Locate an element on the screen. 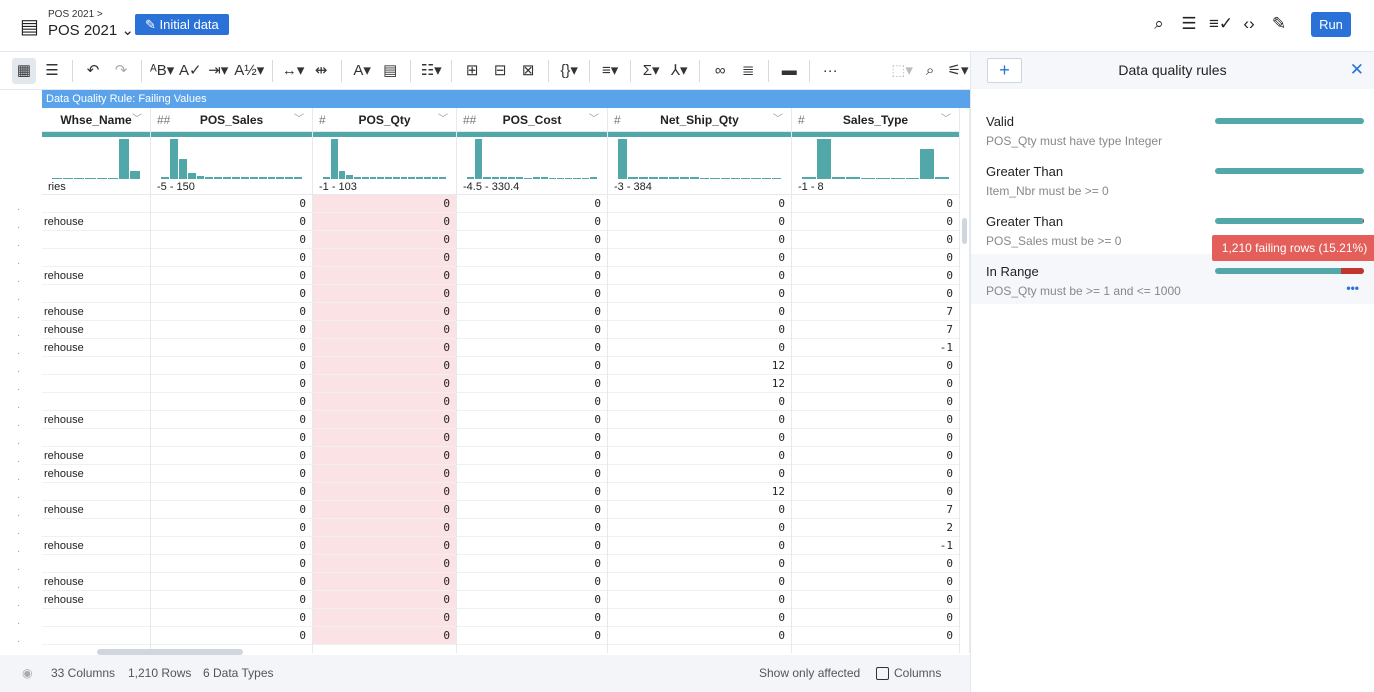  comment-icon: ▬ is located at coordinates (789, 70).